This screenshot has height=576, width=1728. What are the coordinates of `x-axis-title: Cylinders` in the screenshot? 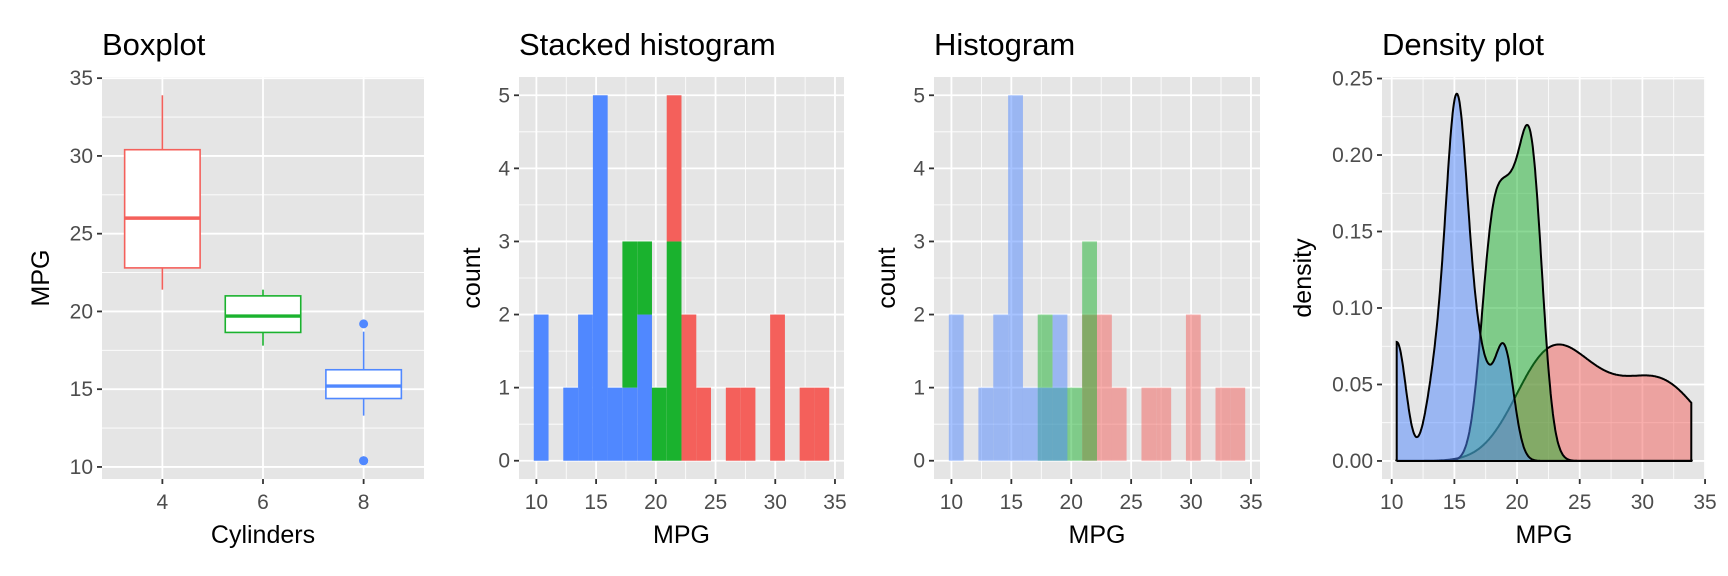 It's located at (263, 535).